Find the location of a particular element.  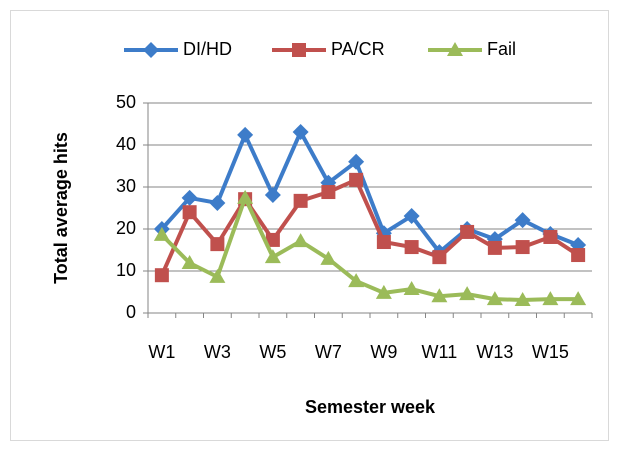

y-tick-label: 20 is located at coordinates (126, 228).